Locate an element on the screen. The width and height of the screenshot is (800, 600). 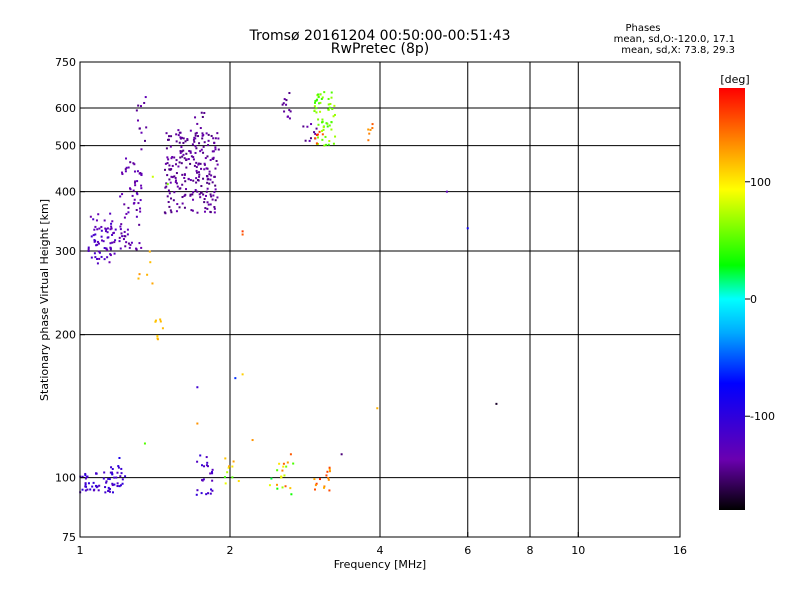
x-axis-label: Frequency [MHz] is located at coordinates (380, 564).